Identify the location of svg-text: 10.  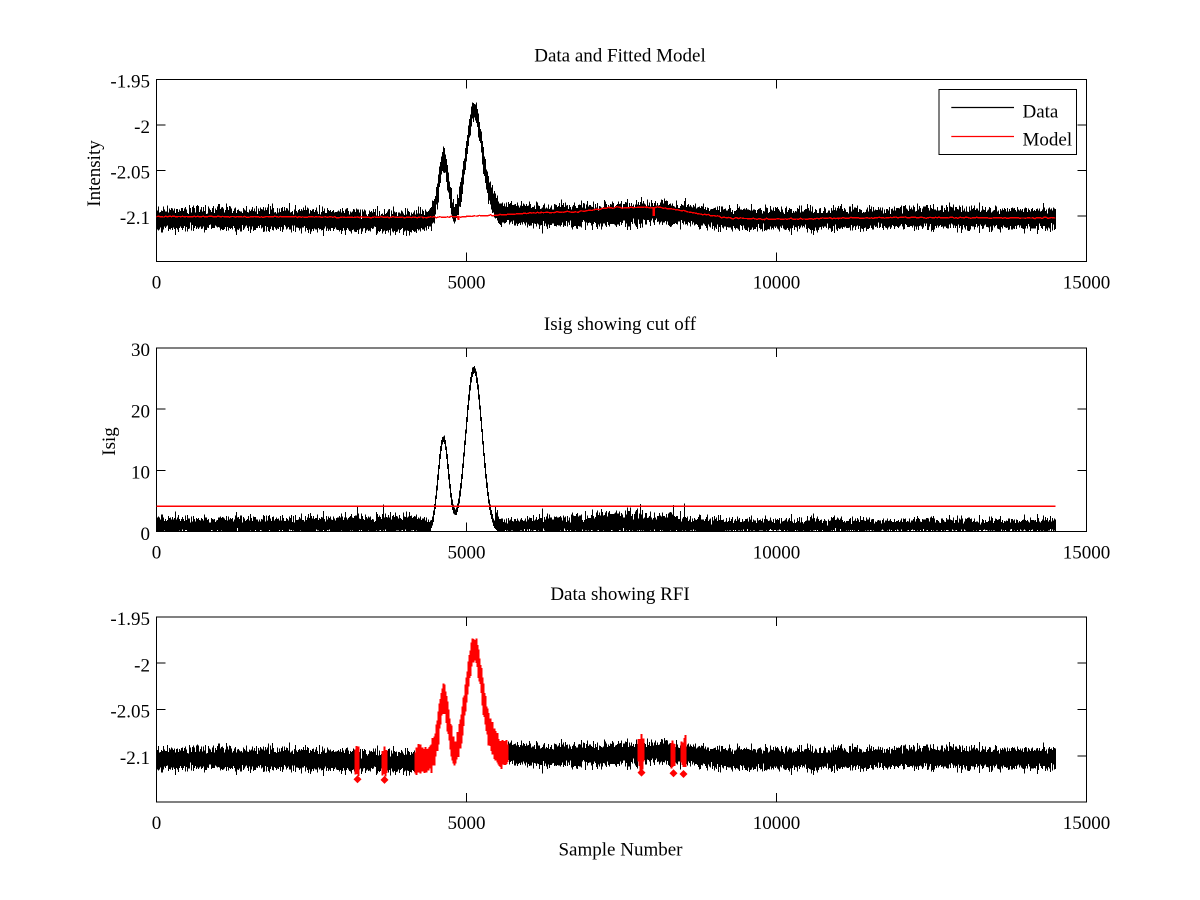
(140, 473).